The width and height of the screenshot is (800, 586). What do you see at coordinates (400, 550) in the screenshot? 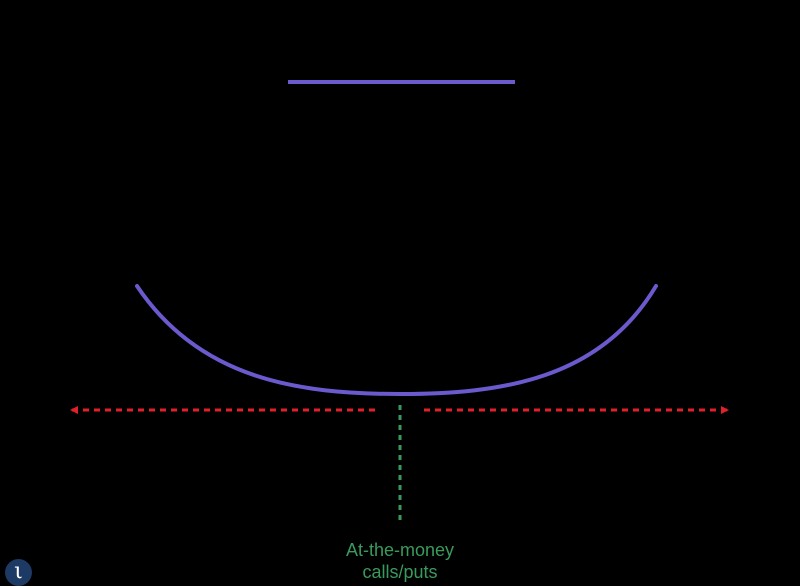
I see `atm-label-line1: At-the-money` at bounding box center [400, 550].